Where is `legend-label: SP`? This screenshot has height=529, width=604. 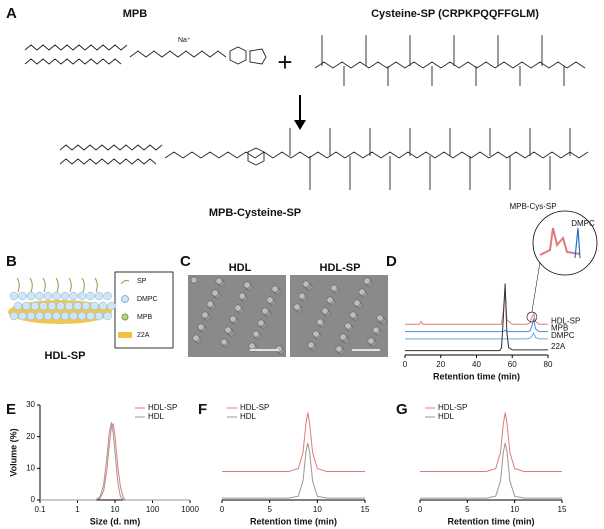 legend-label: SP is located at coordinates (142, 281).